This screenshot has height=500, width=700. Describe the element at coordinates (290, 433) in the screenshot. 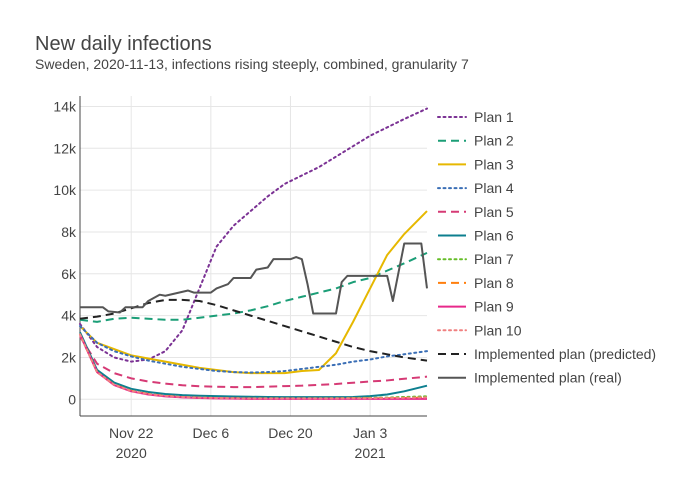

I see `x-tick-label: Dec 20` at that location.